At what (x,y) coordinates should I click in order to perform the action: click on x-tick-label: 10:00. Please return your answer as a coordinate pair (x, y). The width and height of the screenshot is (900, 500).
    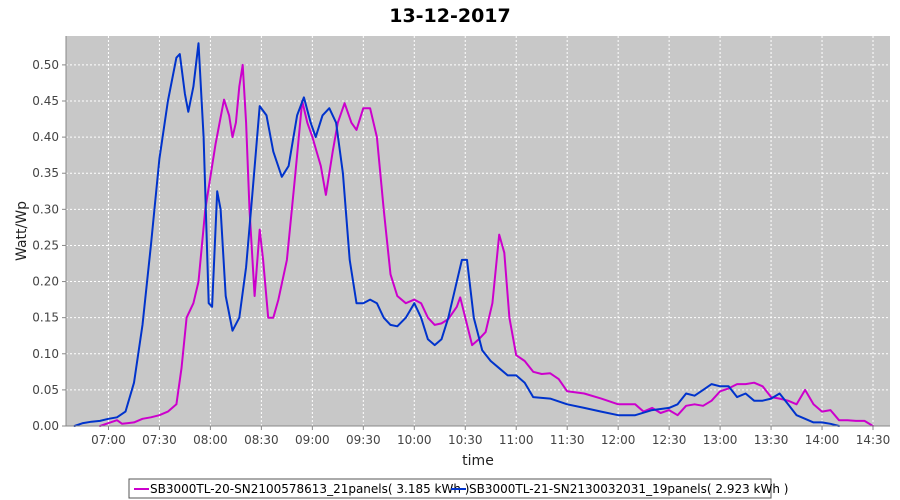
    Looking at the image, I should click on (414, 440).